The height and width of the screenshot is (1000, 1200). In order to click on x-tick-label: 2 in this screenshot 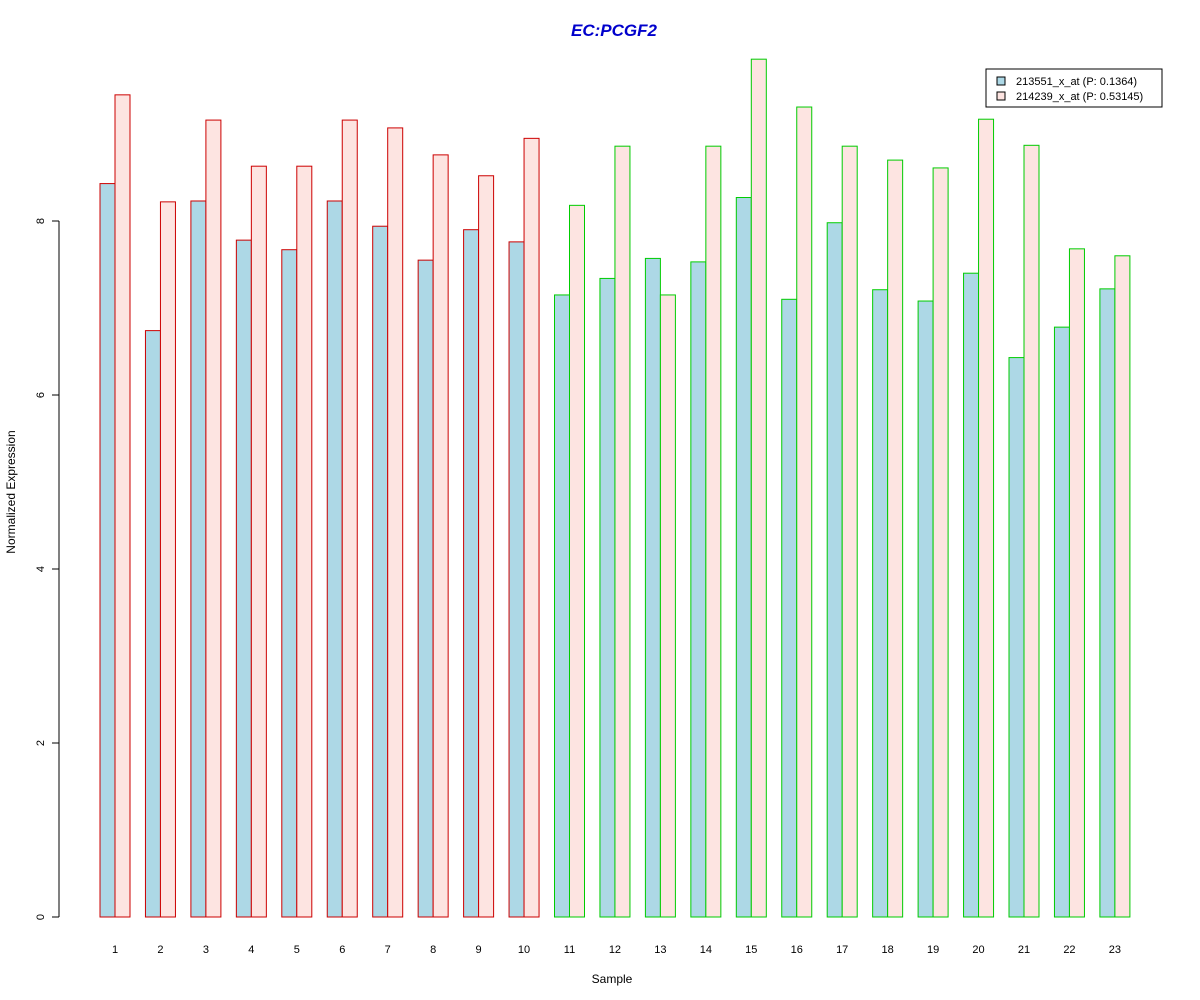, I will do `click(160, 950)`.